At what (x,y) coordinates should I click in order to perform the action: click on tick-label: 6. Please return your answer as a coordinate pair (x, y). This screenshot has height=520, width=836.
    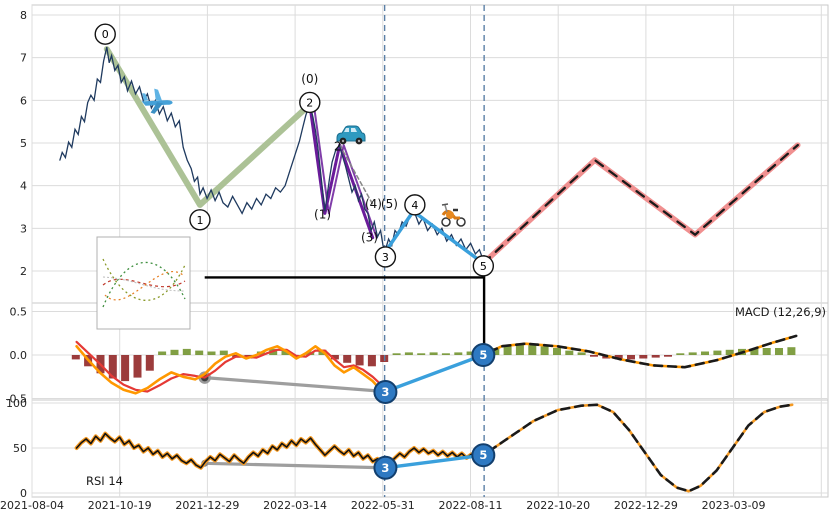
    Looking at the image, I should click on (23, 100).